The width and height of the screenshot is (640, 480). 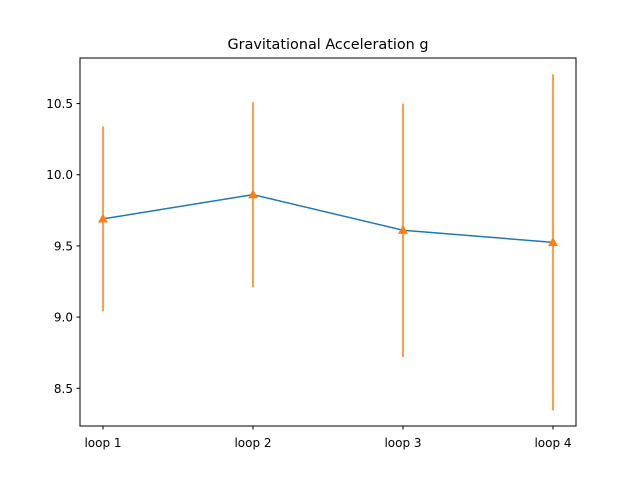 What do you see at coordinates (402, 443) in the screenshot?
I see `x-tick-label: loop 3` at bounding box center [402, 443].